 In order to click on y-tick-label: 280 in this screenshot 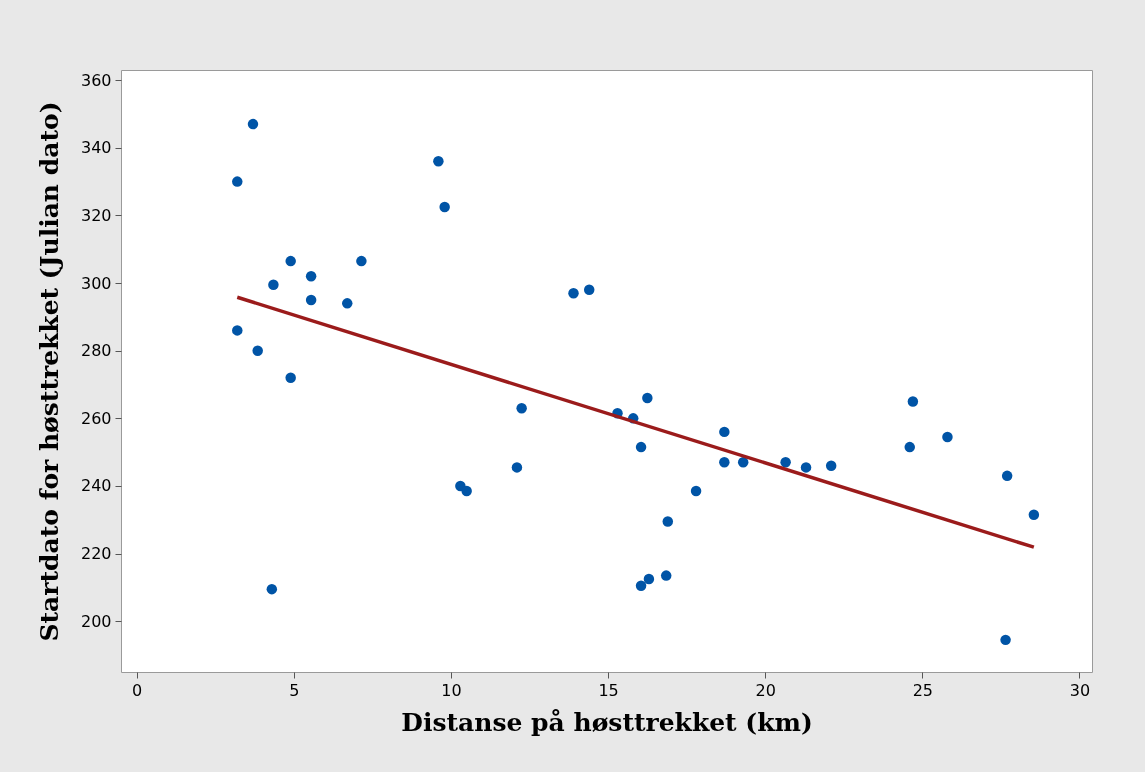, I will do `click(96, 351)`.